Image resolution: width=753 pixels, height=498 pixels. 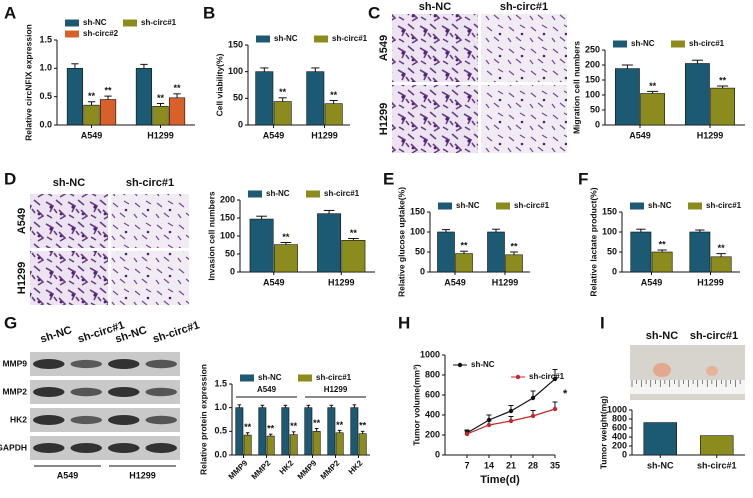 What do you see at coordinates (602, 322) in the screenshot?
I see `panel-letter: I` at bounding box center [602, 322].